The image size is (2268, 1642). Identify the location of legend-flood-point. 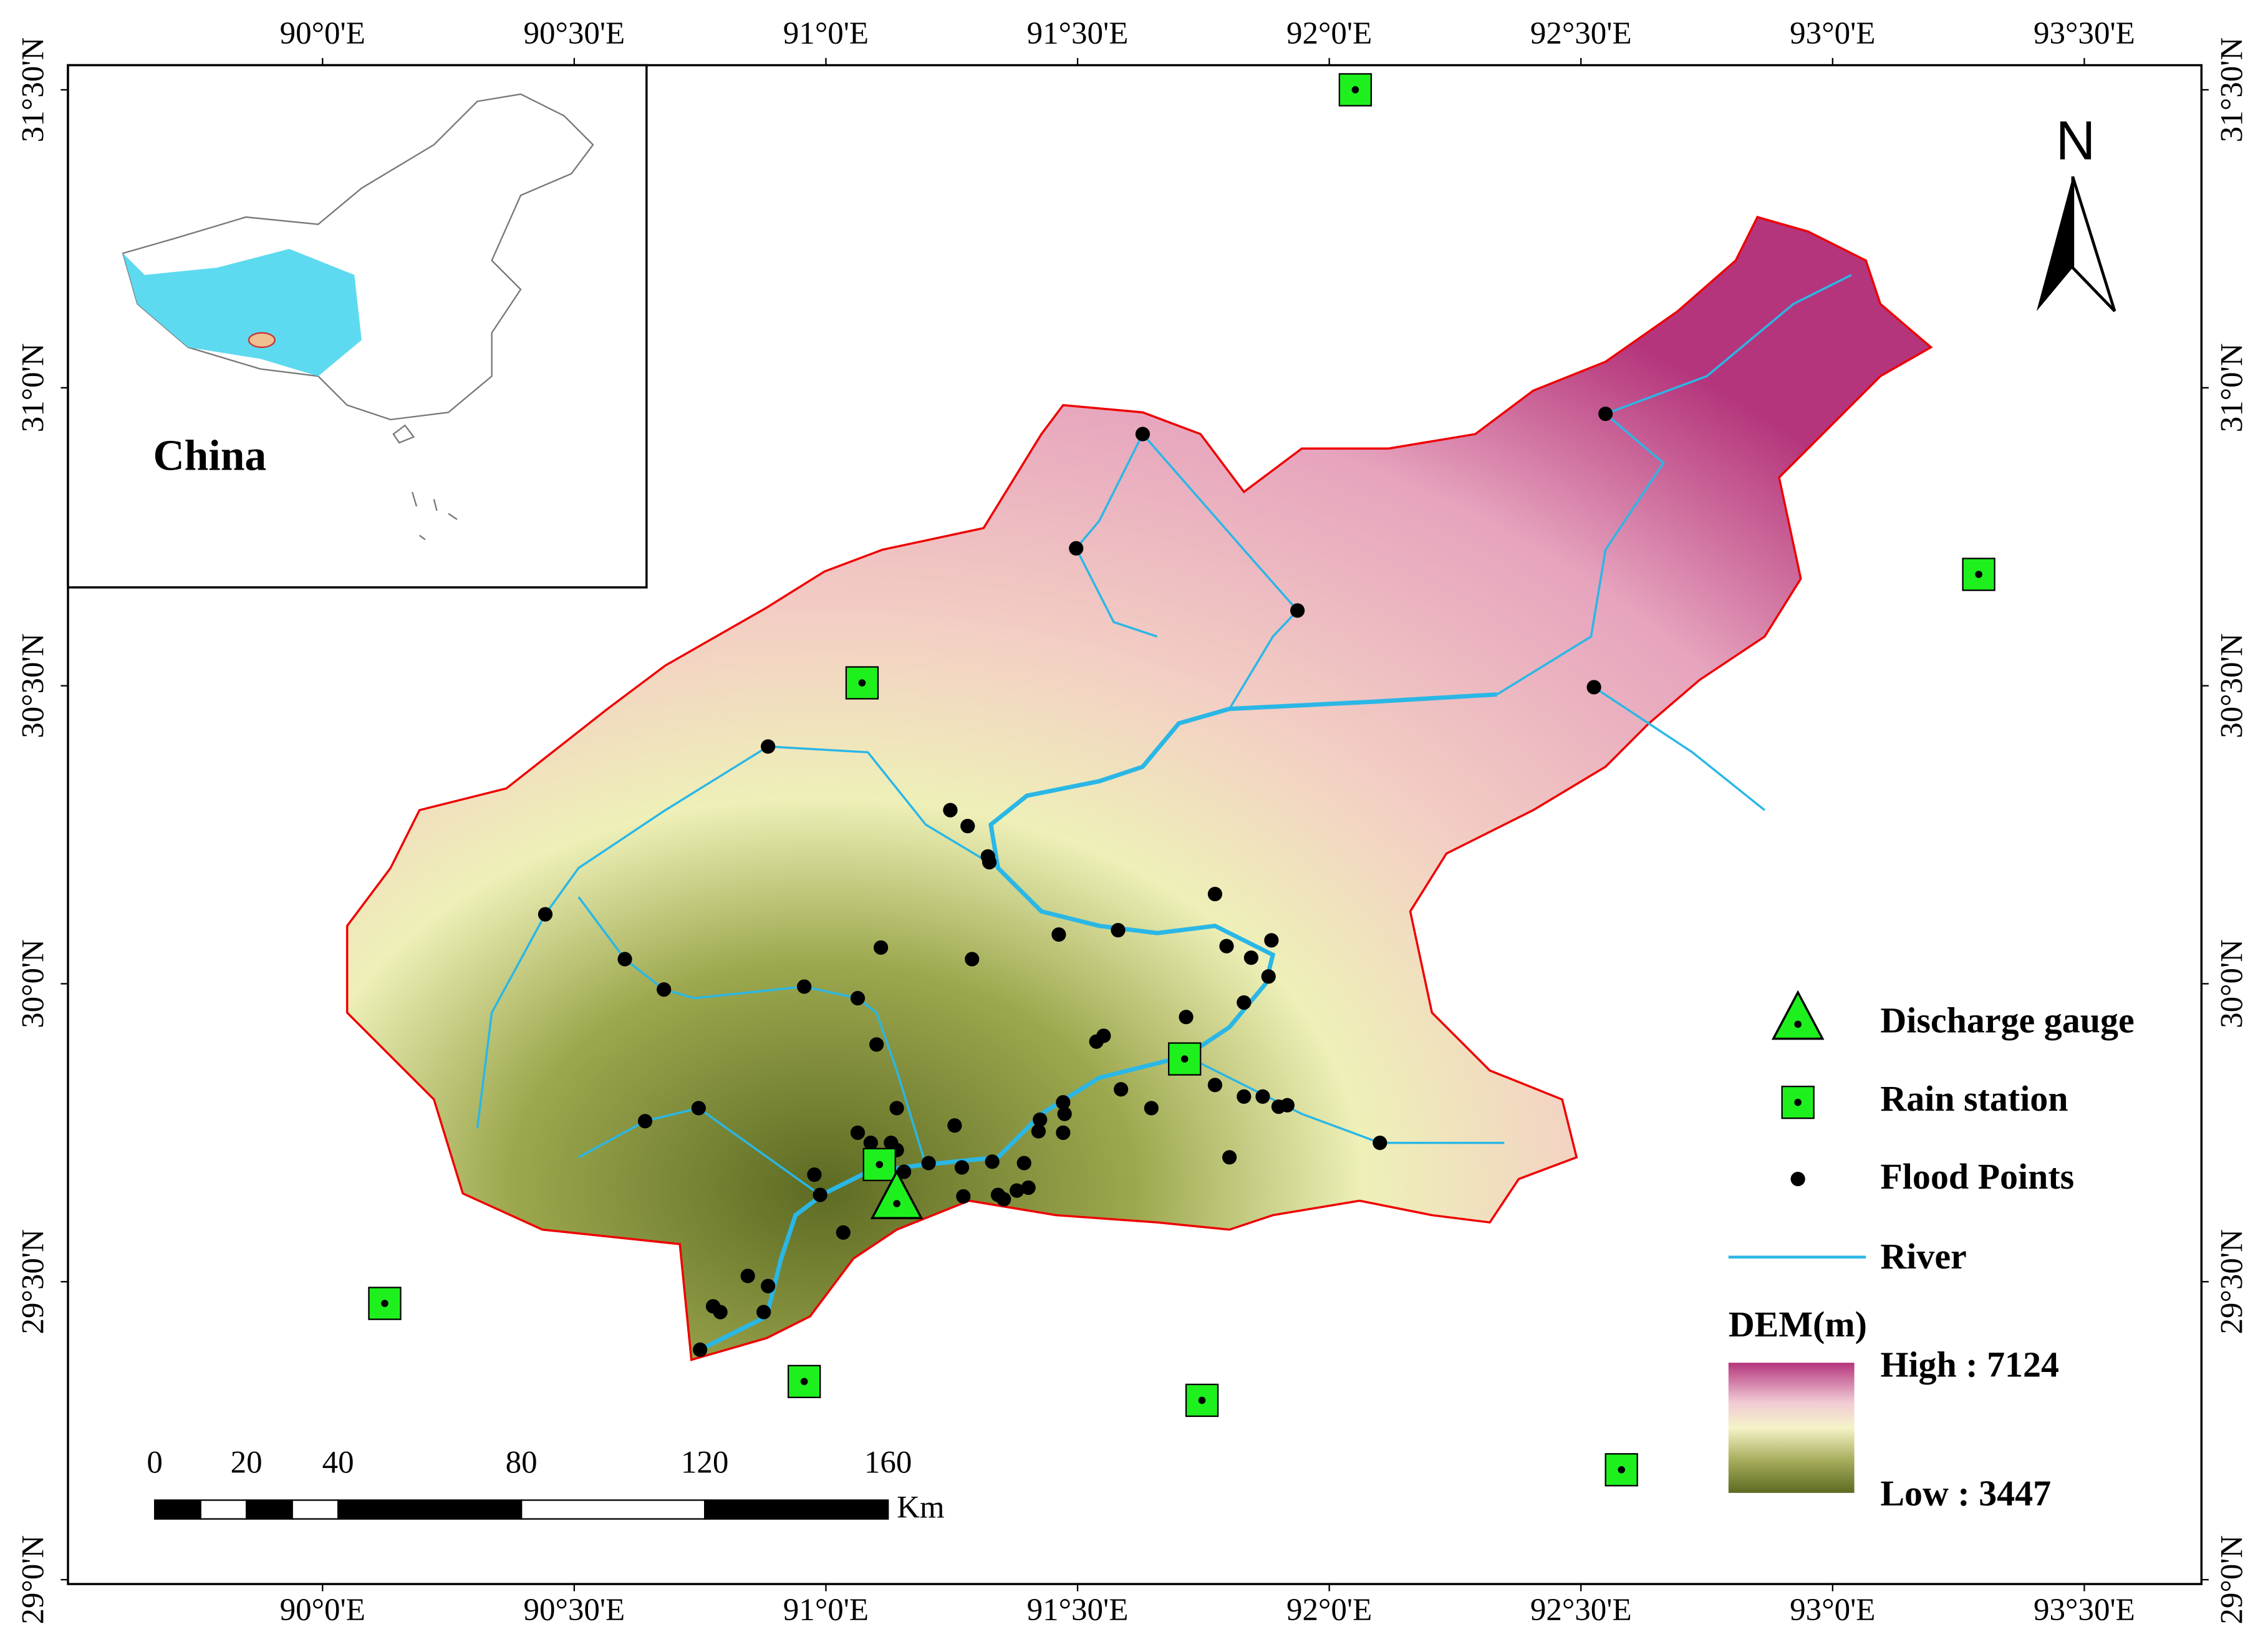
(1797, 1179).